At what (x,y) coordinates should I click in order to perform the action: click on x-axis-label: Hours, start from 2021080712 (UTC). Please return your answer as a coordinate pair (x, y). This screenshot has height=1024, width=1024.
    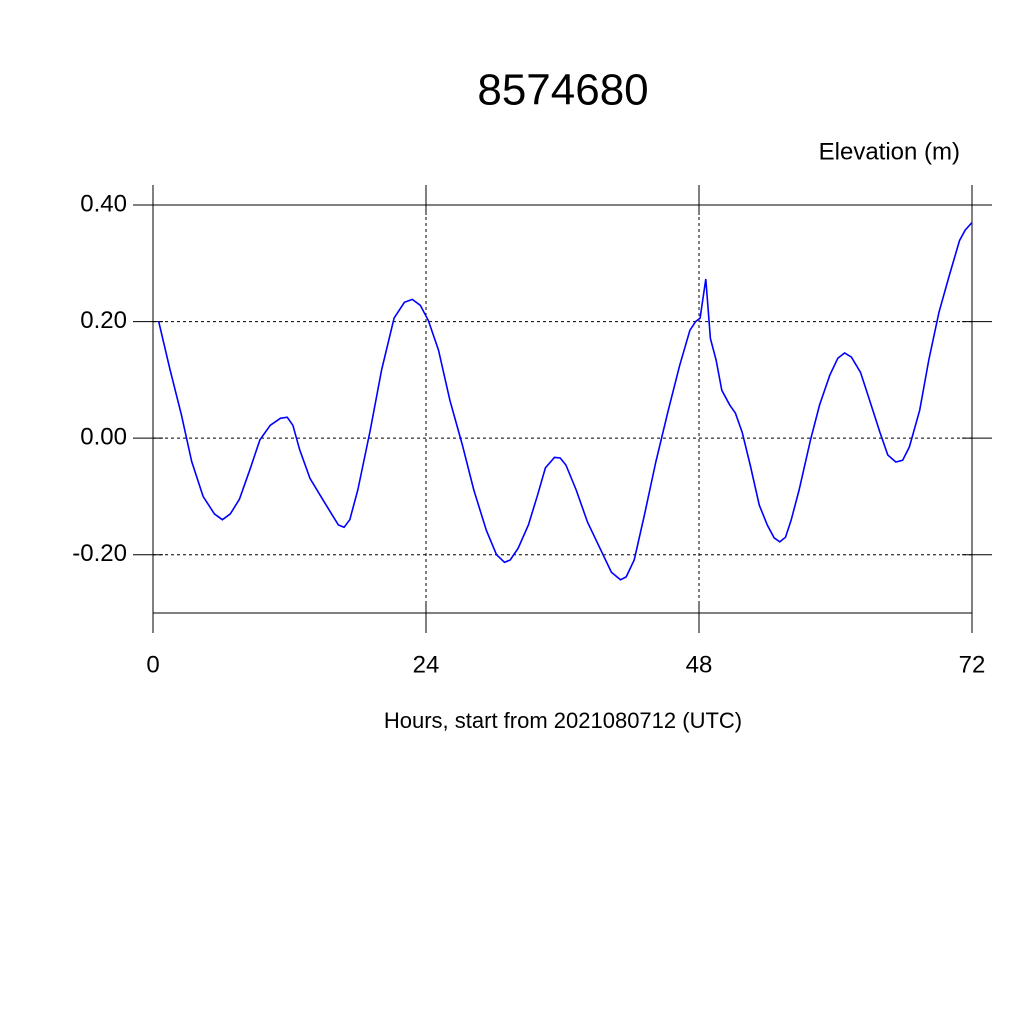
    Looking at the image, I should click on (563, 720).